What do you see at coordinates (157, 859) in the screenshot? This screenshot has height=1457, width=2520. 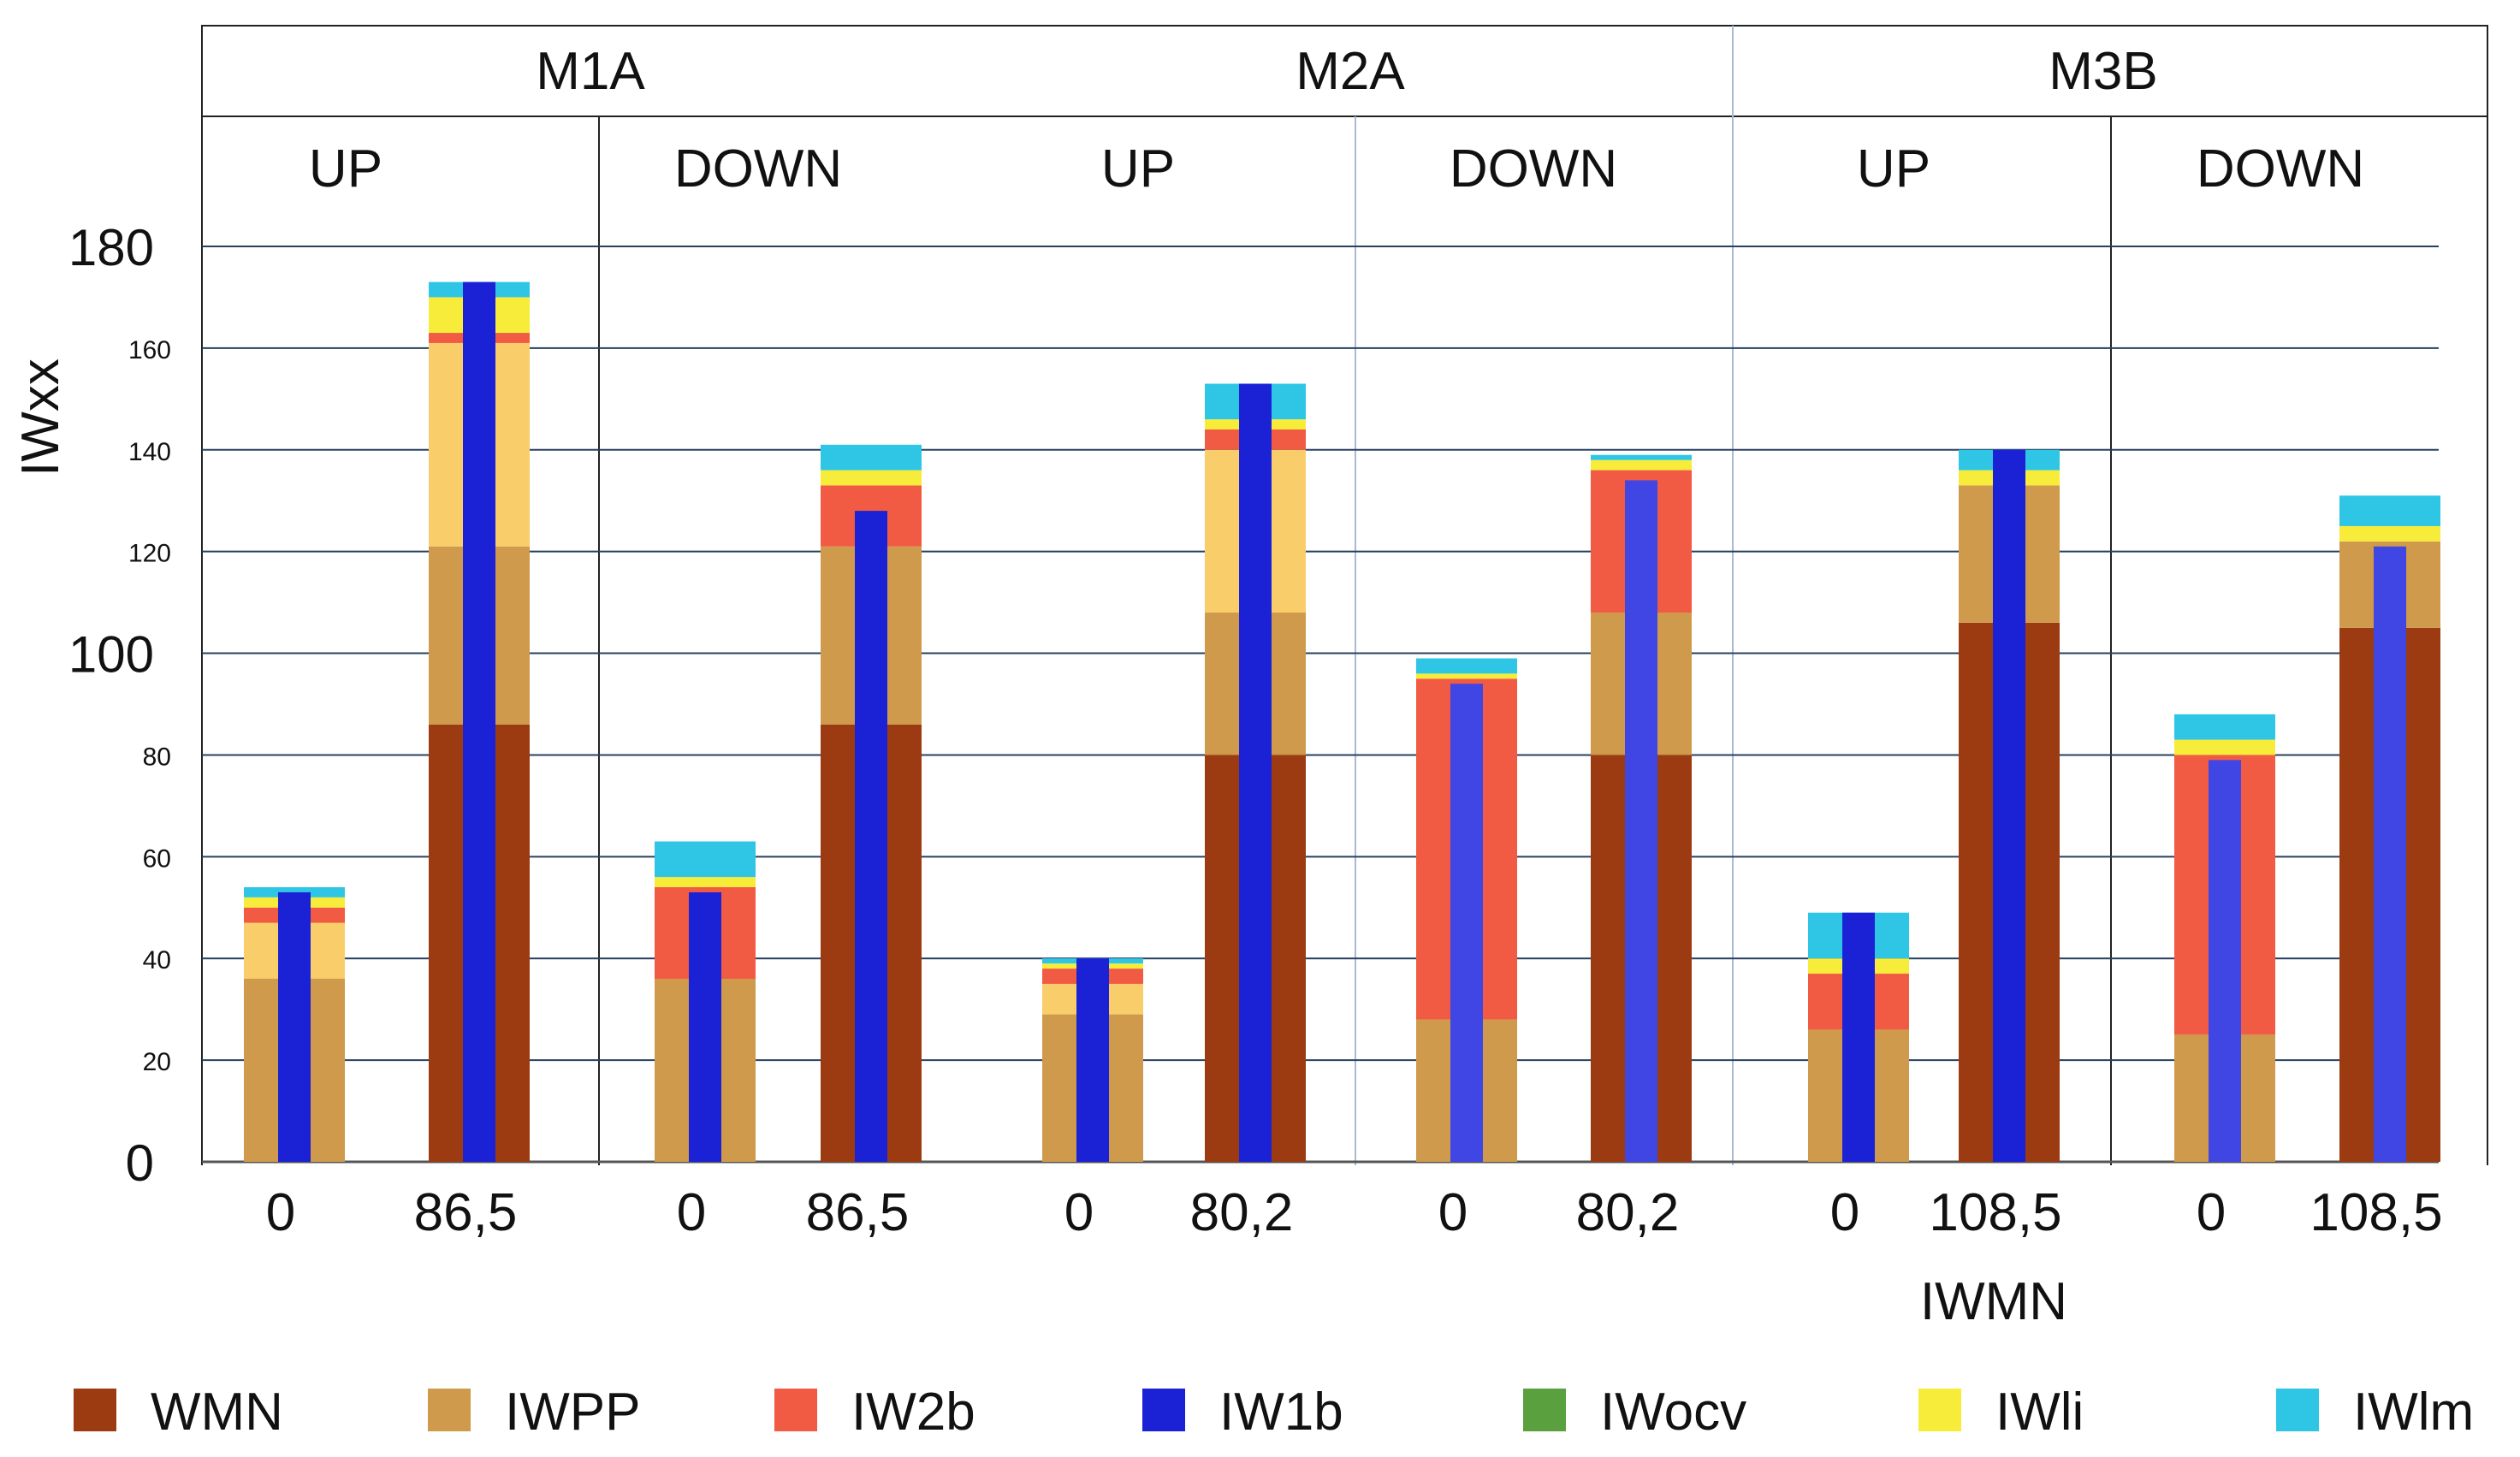 I see `y-tick-label: 60` at bounding box center [157, 859].